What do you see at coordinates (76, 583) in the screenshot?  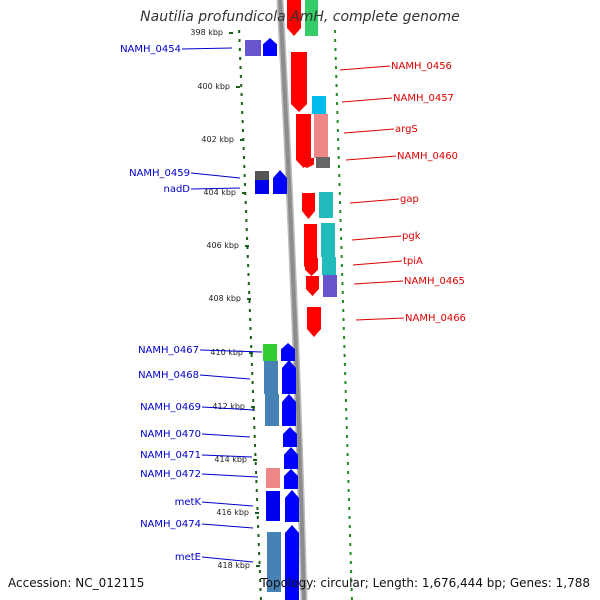 I see `accession-text: Accession: NC_012115` at bounding box center [76, 583].